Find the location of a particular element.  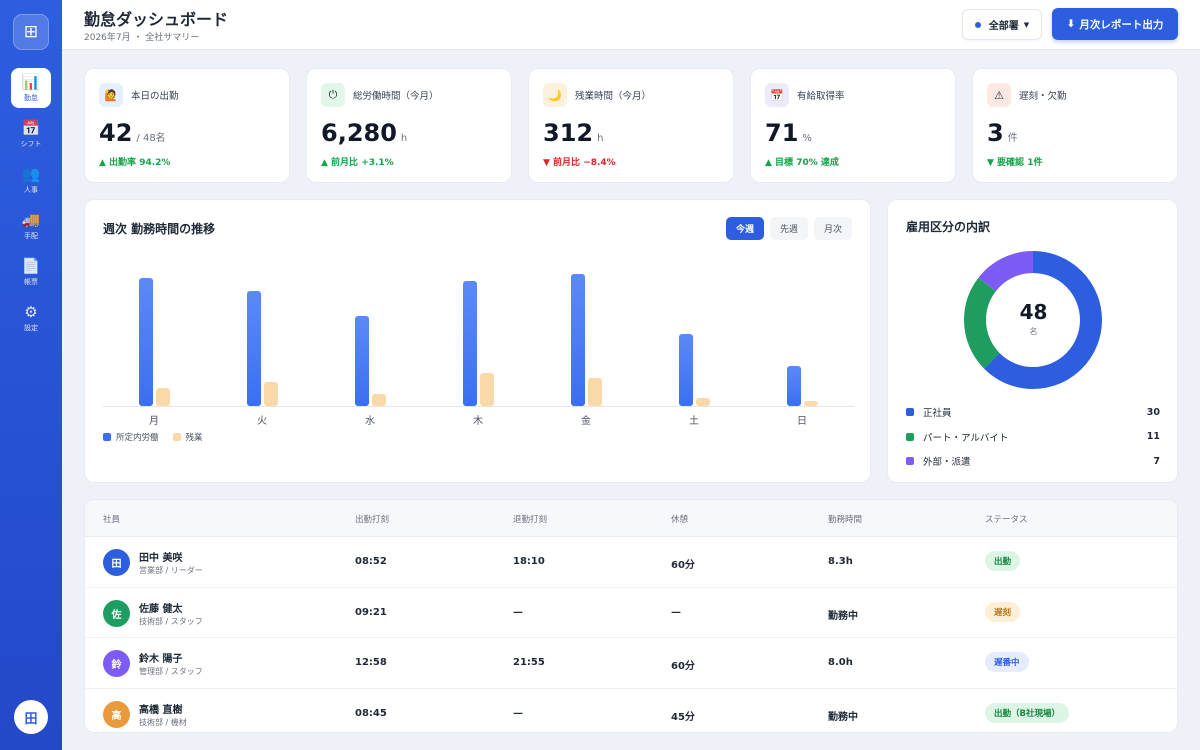

sidebar-item-truck: 🚚 手配 is located at coordinates (31, 226).